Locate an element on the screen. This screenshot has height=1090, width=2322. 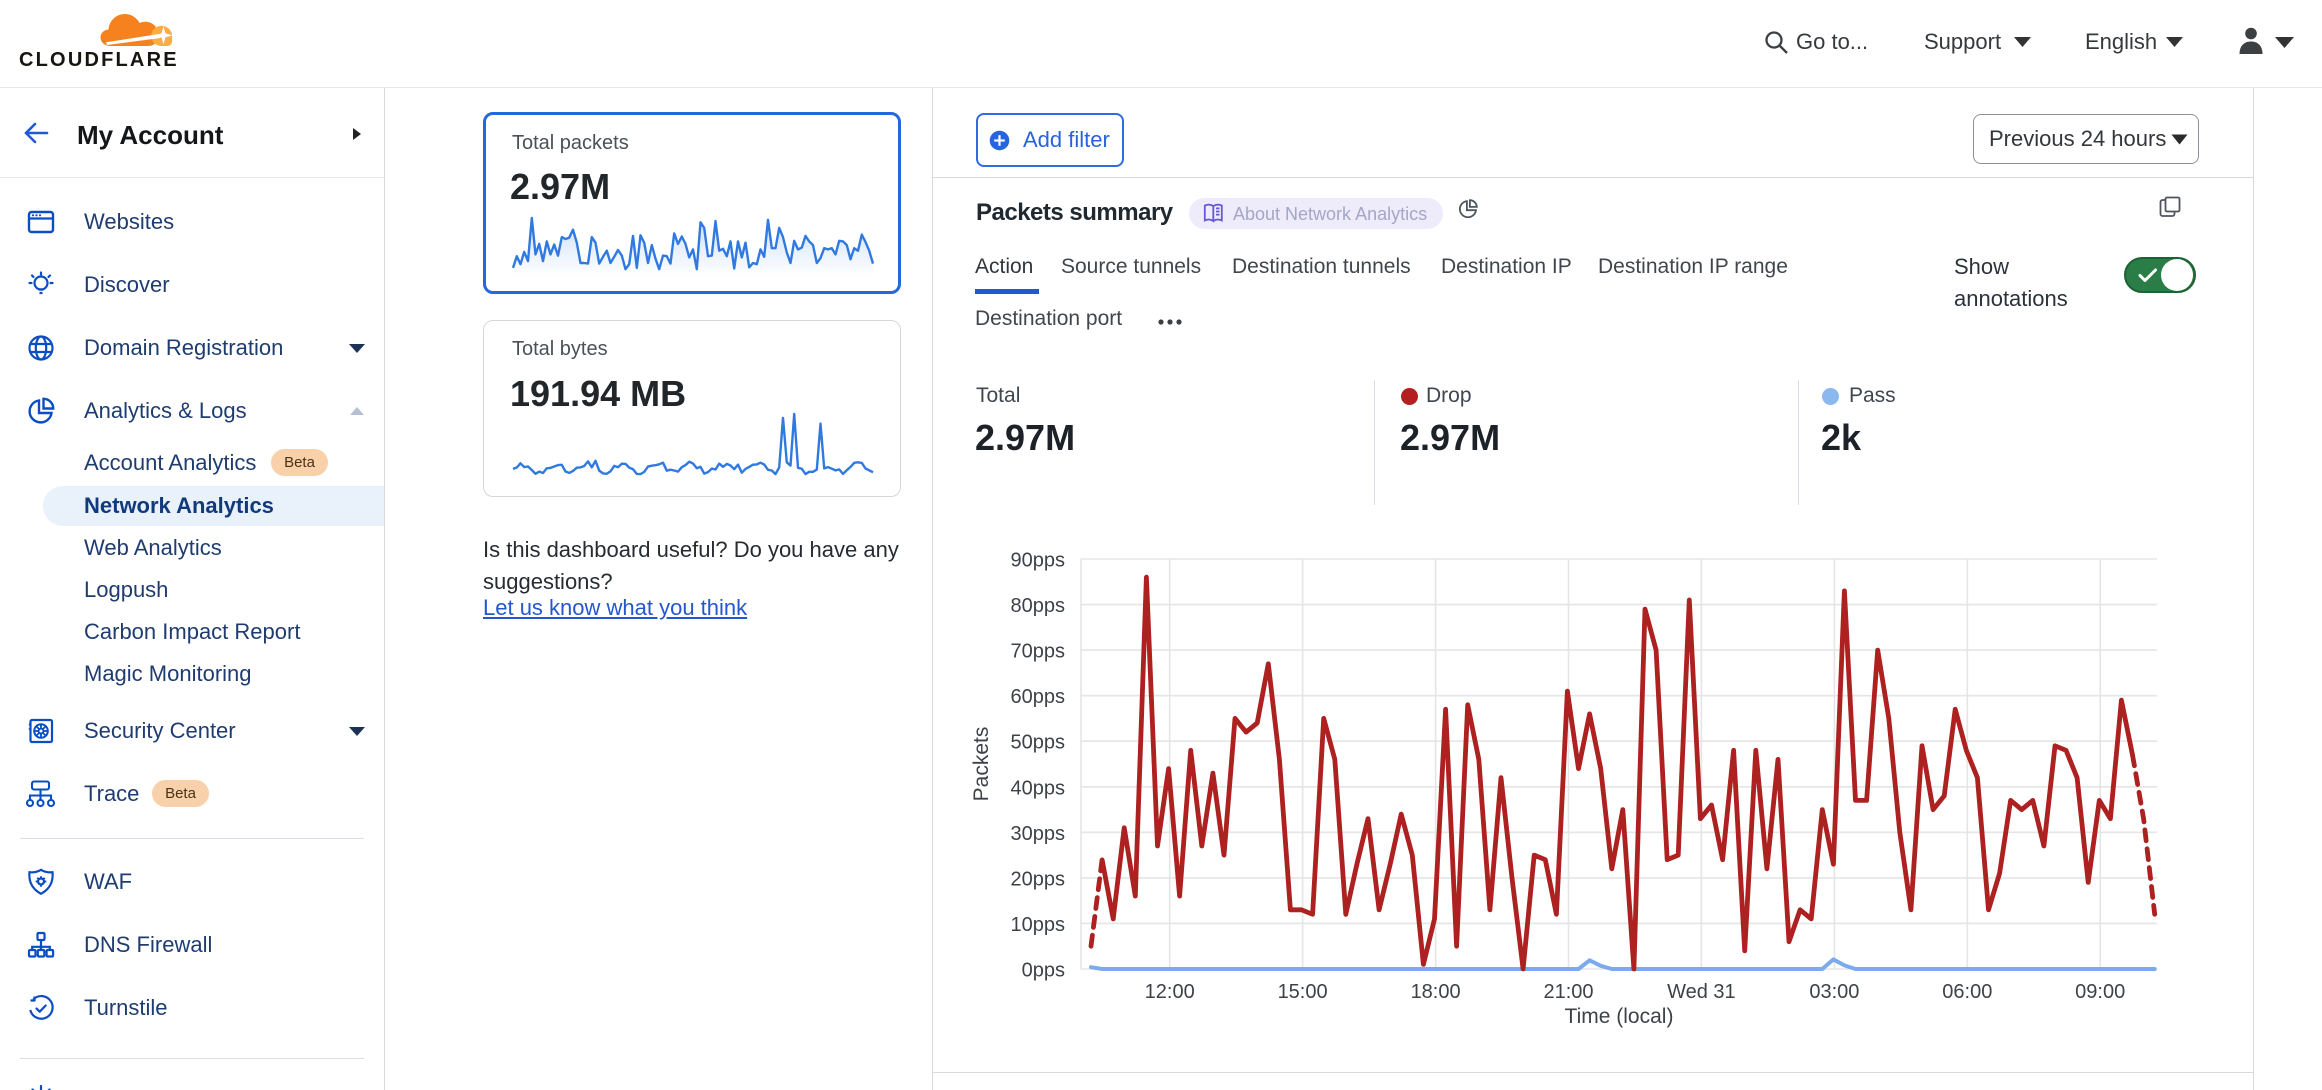
svg-text: 0pps is located at coordinates (1043, 971).